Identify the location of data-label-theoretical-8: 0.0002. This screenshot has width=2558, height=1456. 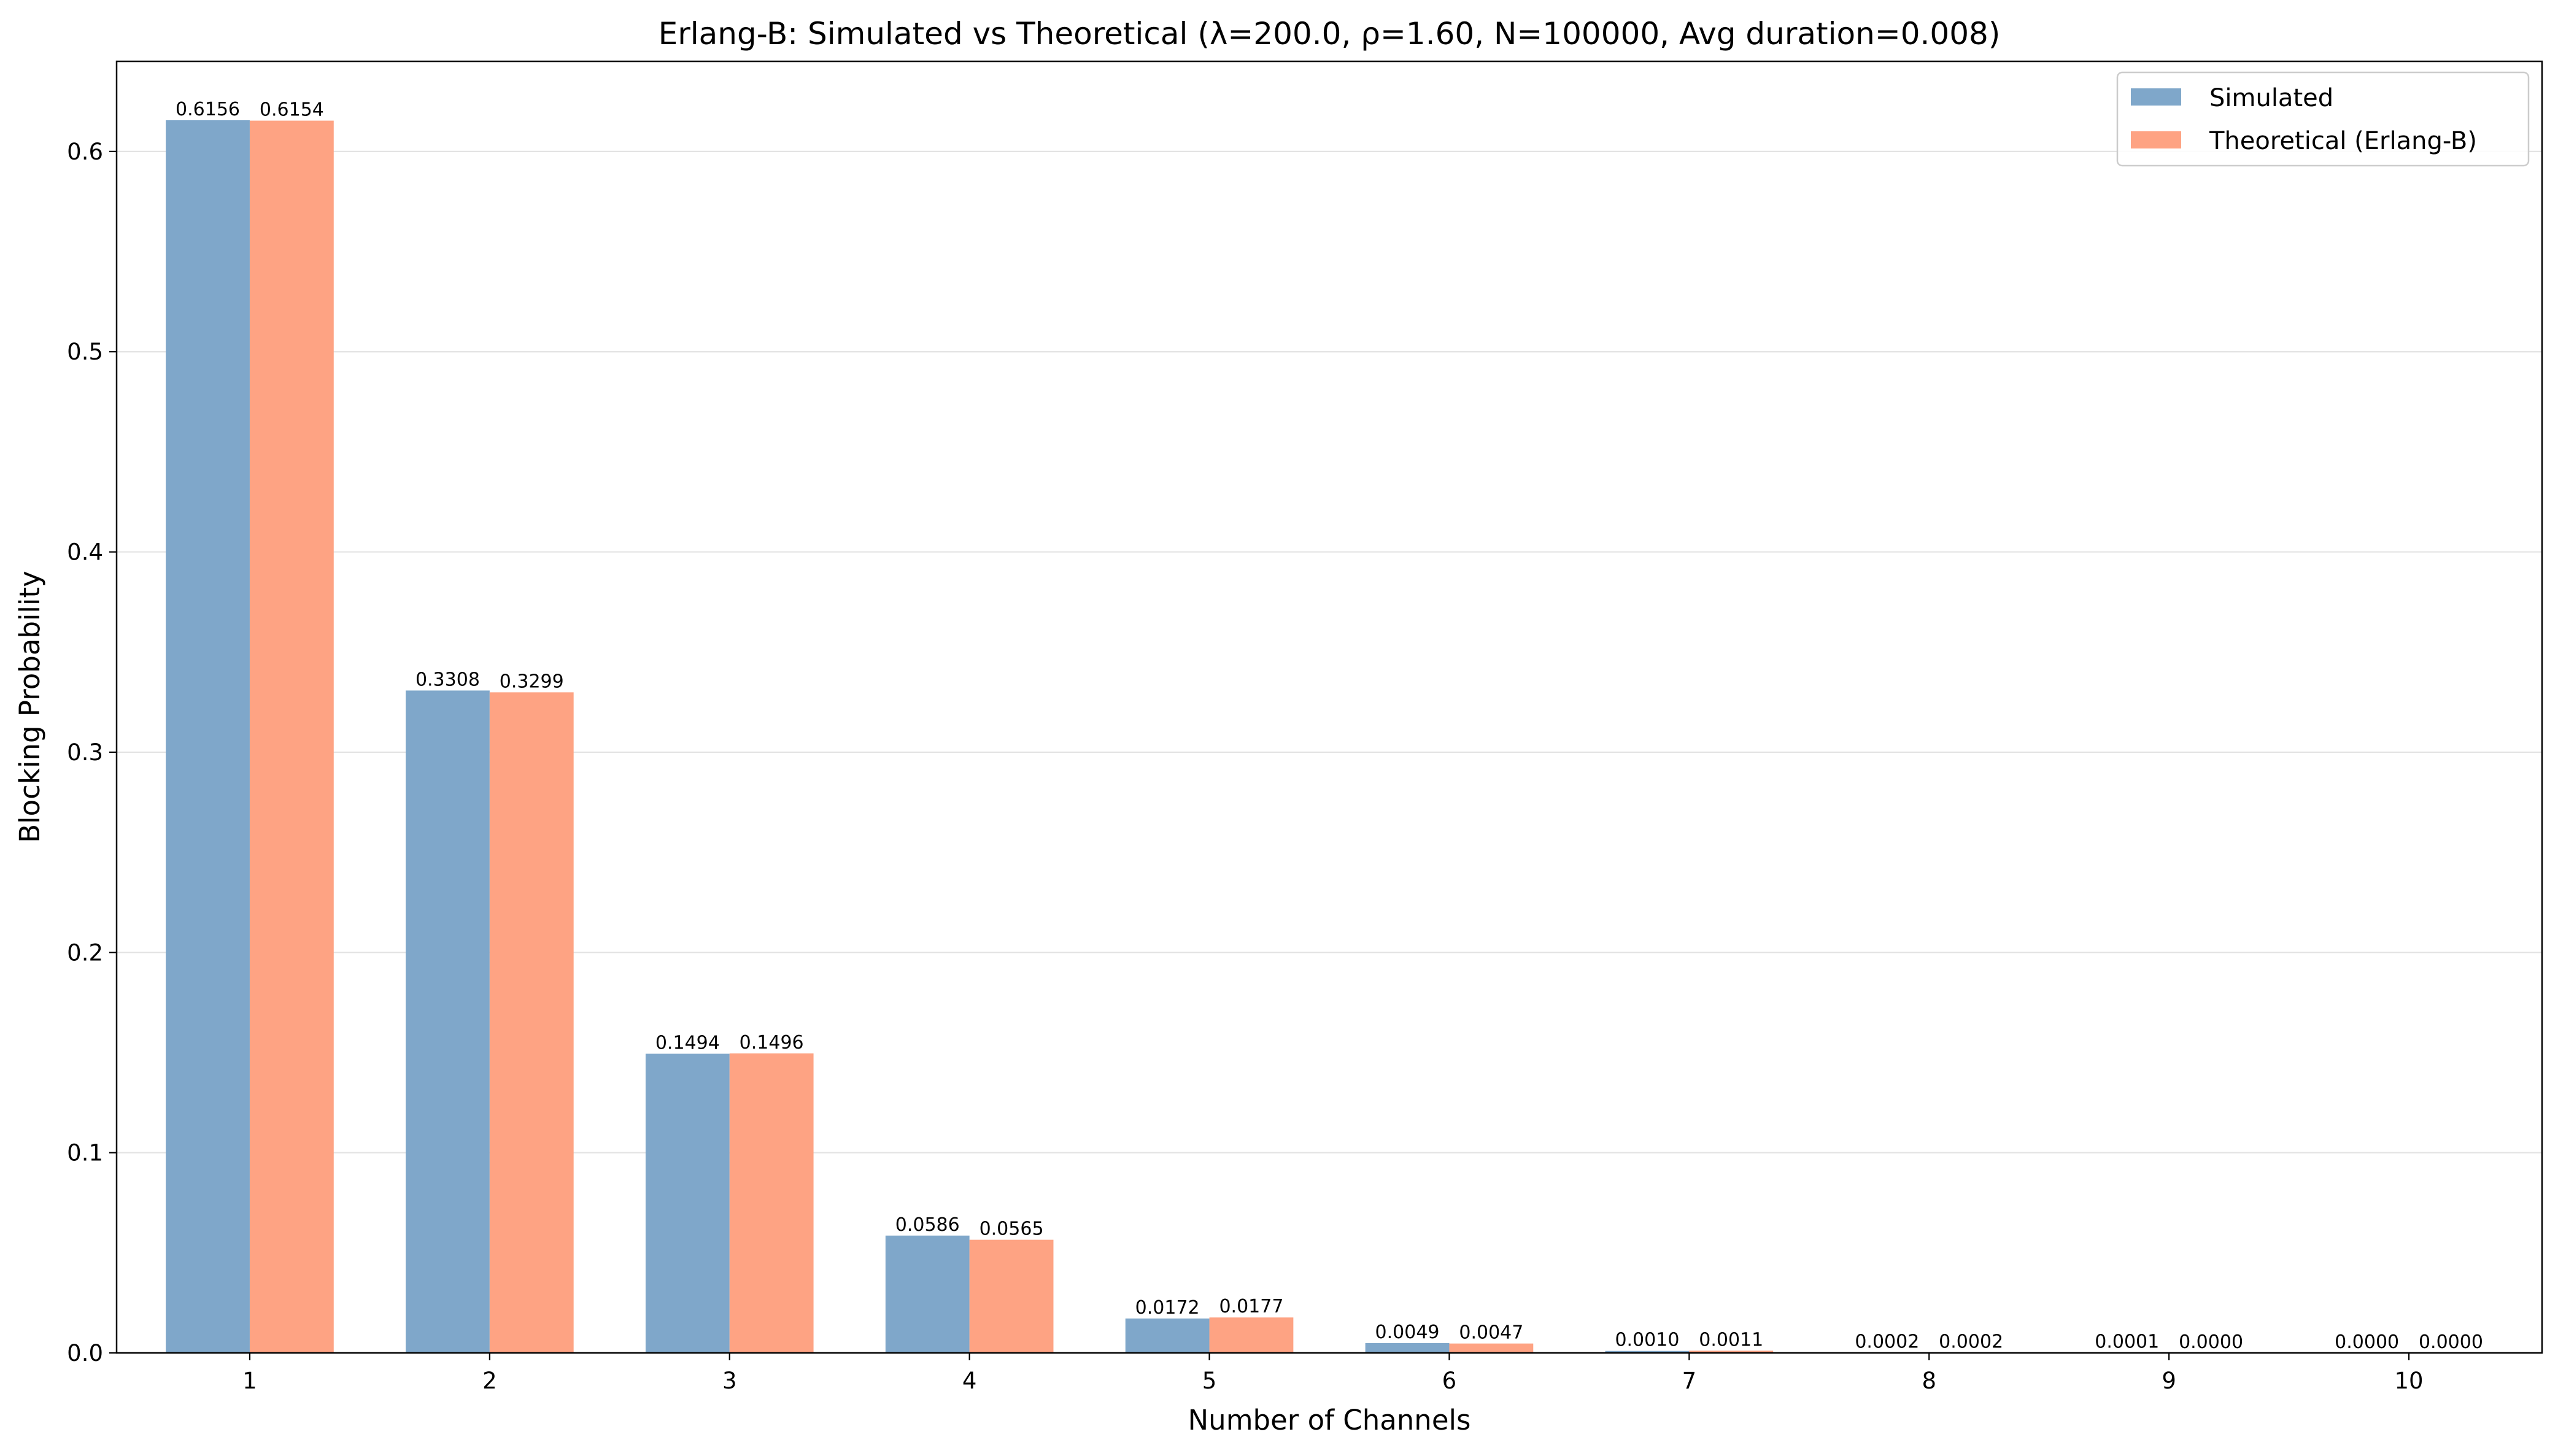
(1971, 1341).